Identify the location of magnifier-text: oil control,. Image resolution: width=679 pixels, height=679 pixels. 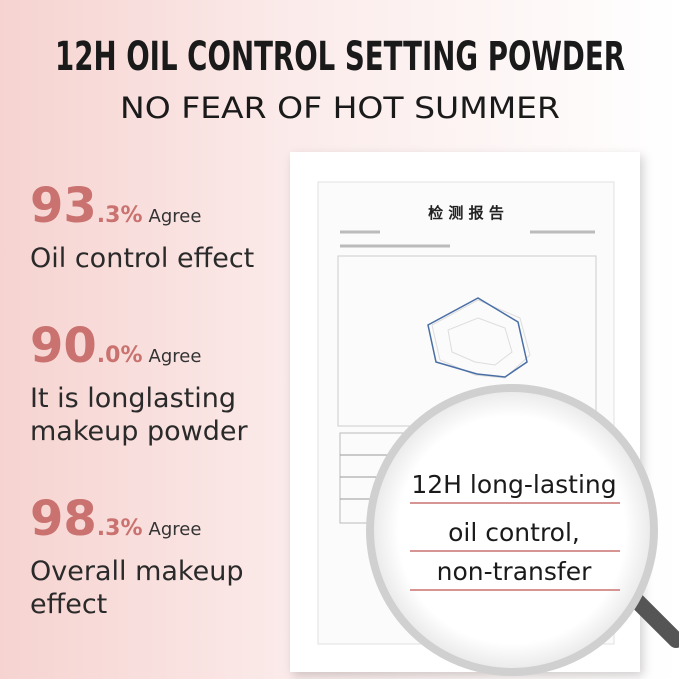
(514, 532).